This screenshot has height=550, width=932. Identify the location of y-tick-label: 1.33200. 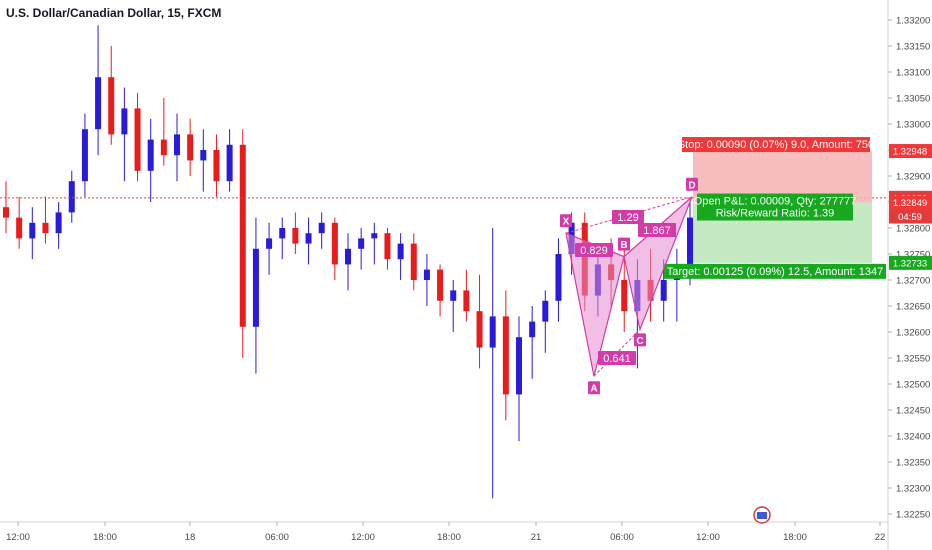
(913, 21).